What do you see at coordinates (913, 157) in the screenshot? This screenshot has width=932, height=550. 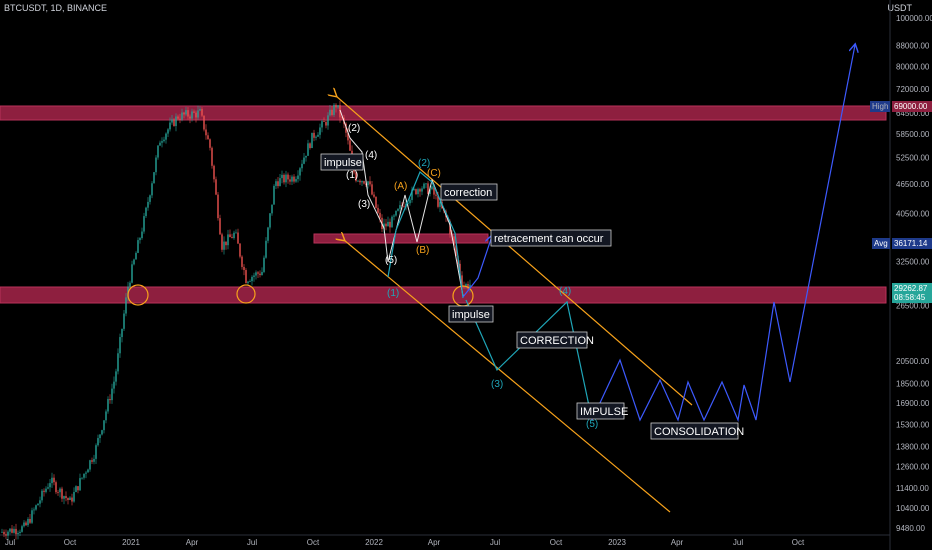 I see `y-tick-label: 52500.00` at bounding box center [913, 157].